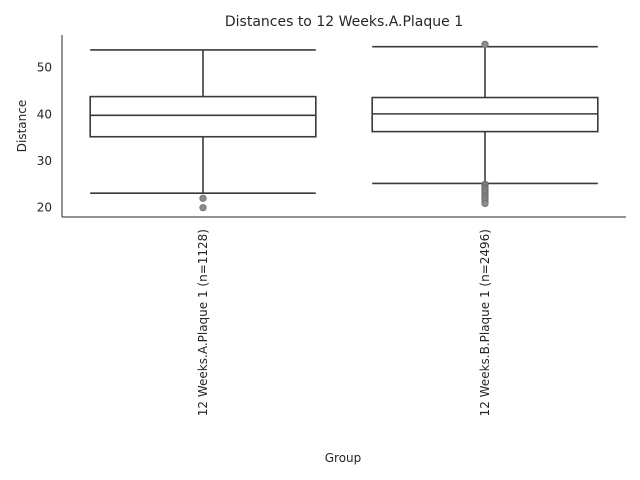  Describe the element at coordinates (22, 126) in the screenshot. I see `y-axis-label: Distance` at that location.